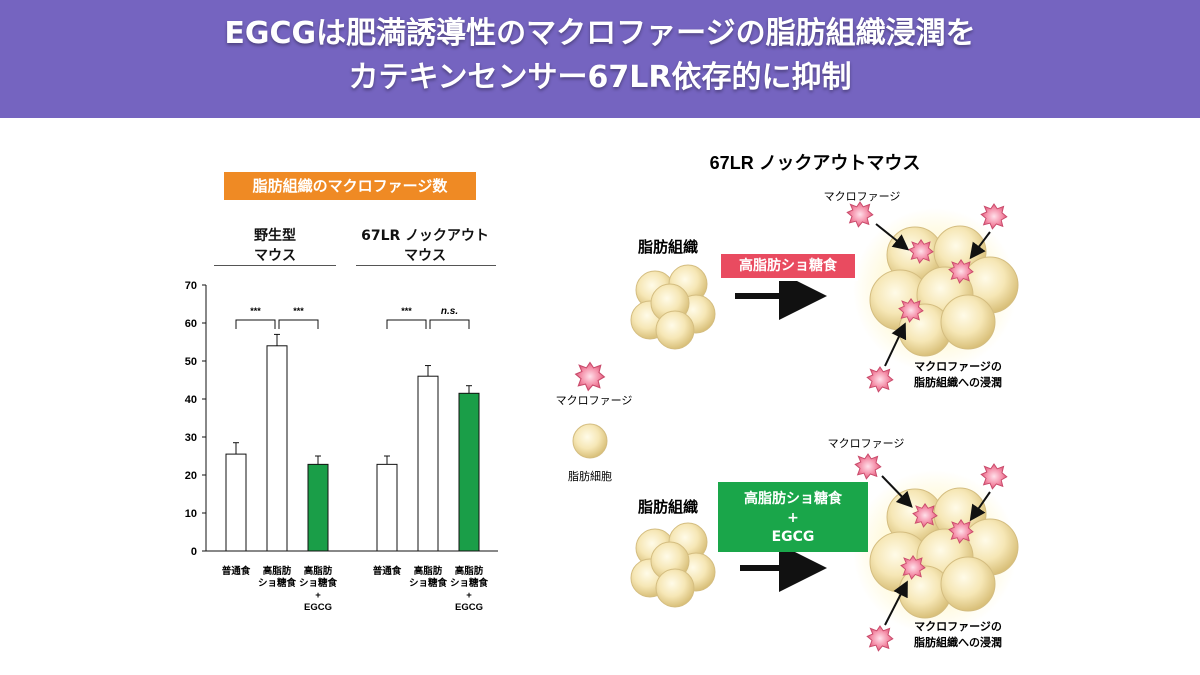 This screenshot has height=675, width=1200. I want to click on bottom-large-tissue, so click(936, 552).